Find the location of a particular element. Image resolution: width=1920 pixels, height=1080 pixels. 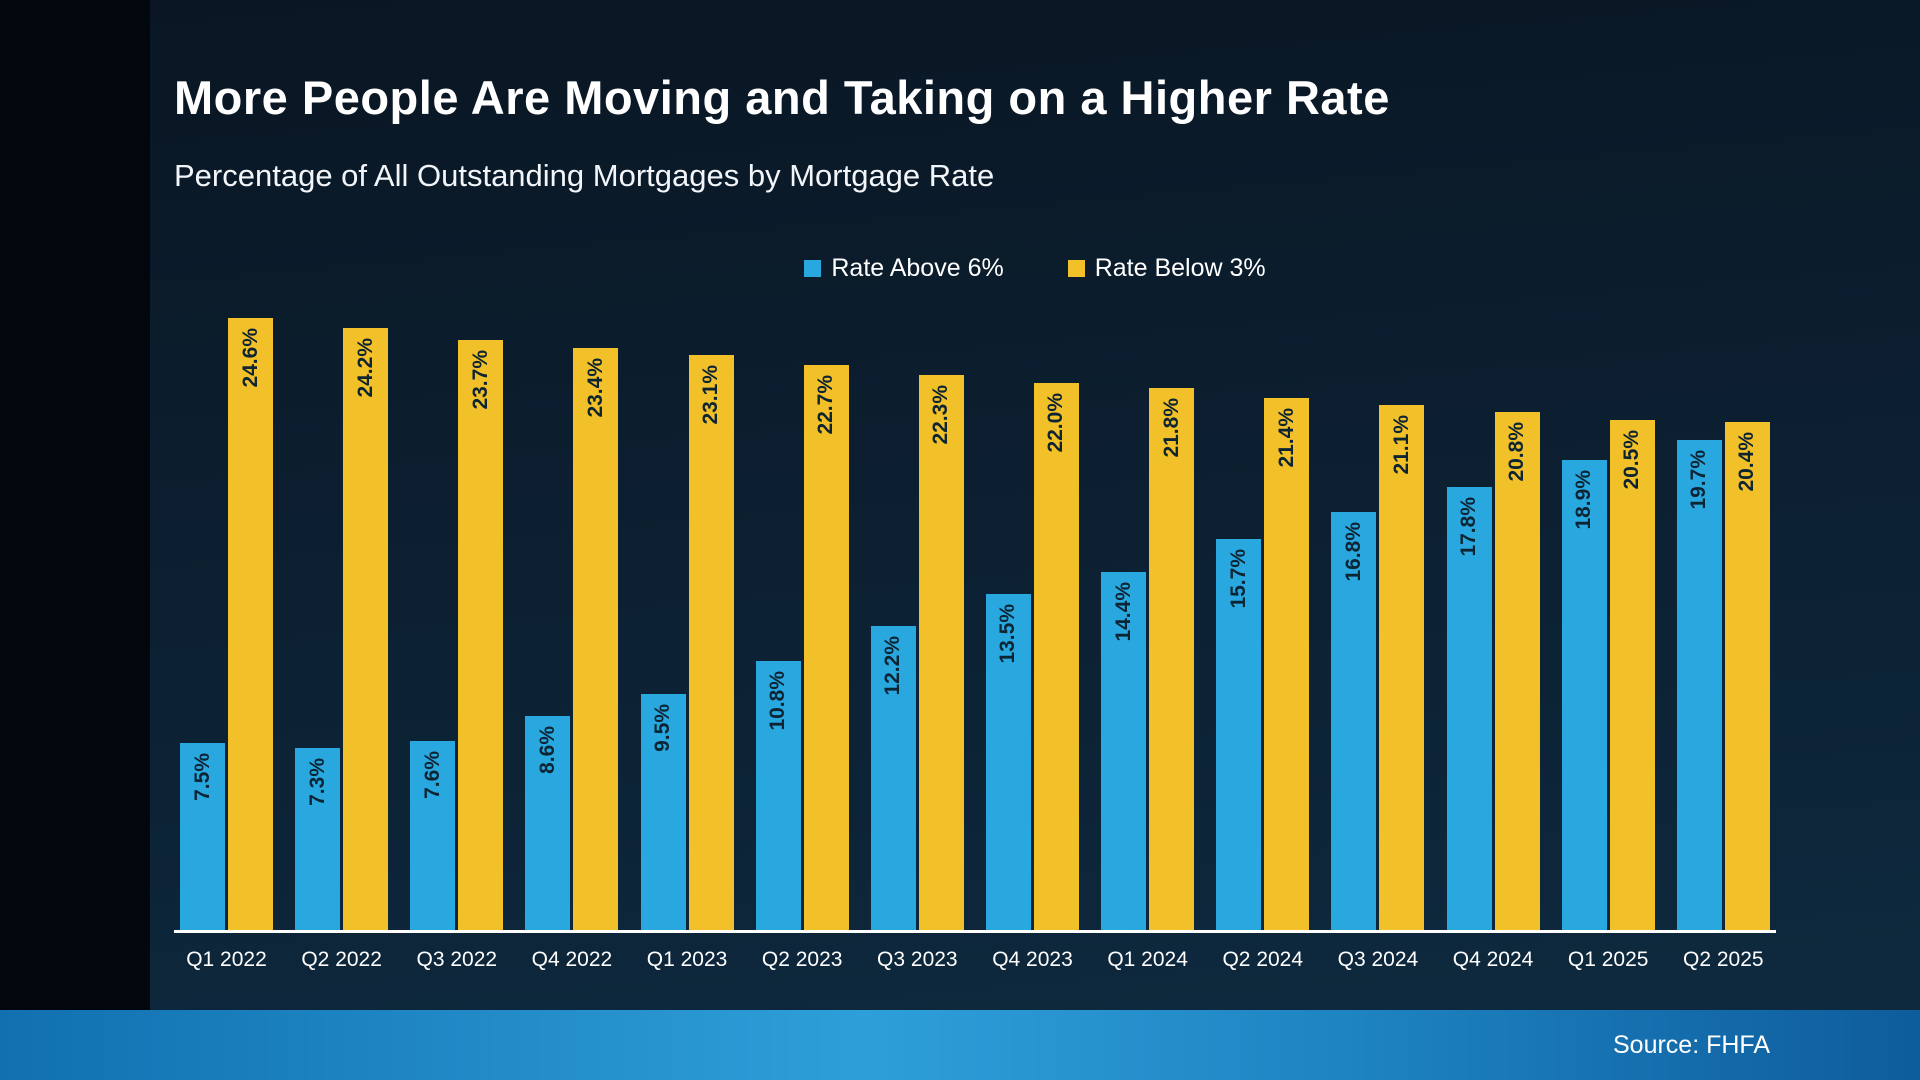

bar-group: 7.5% 24.6% is located at coordinates (226, 623).